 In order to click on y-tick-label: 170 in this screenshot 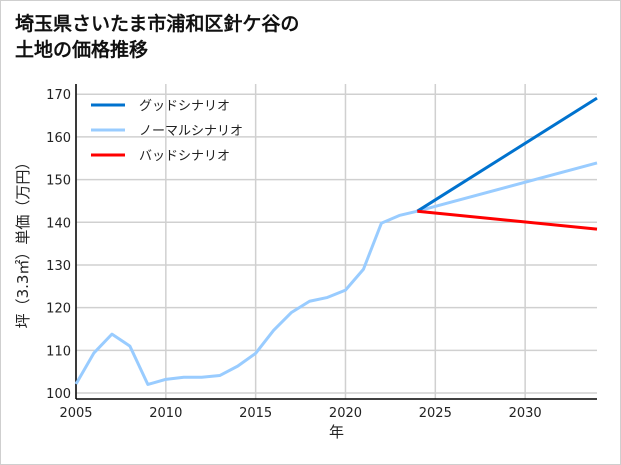, I will do `click(58, 95)`.